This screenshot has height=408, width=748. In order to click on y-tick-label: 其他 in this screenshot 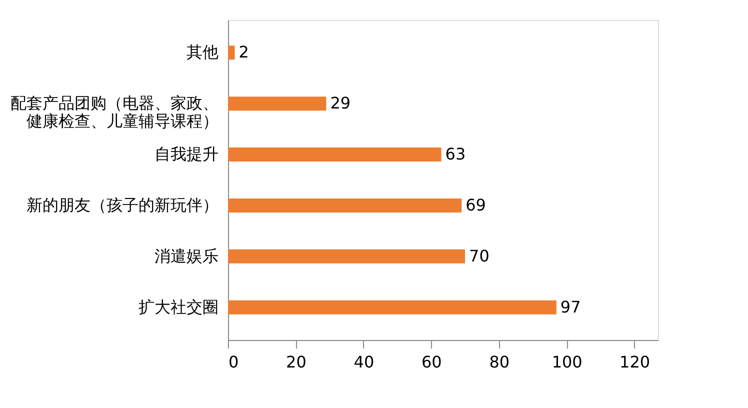, I will do `click(202, 52)`.